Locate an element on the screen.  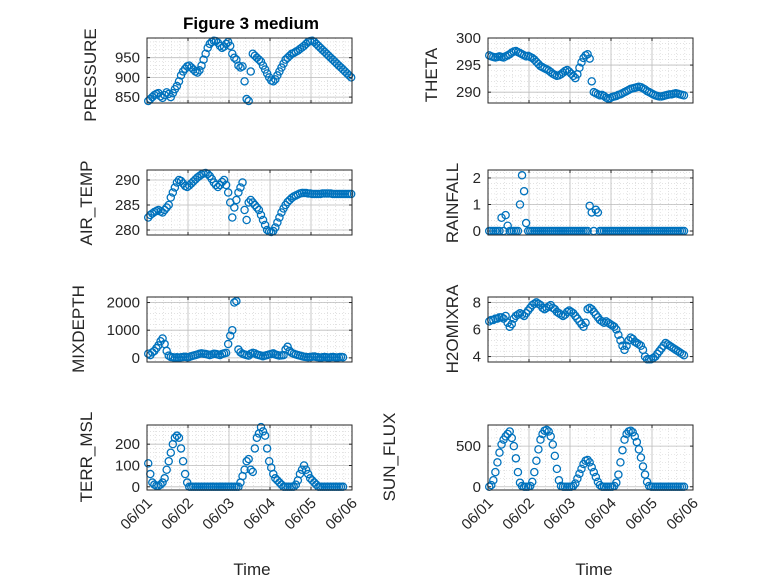
rainfall-axes-box is located at coordinates (590, 202).